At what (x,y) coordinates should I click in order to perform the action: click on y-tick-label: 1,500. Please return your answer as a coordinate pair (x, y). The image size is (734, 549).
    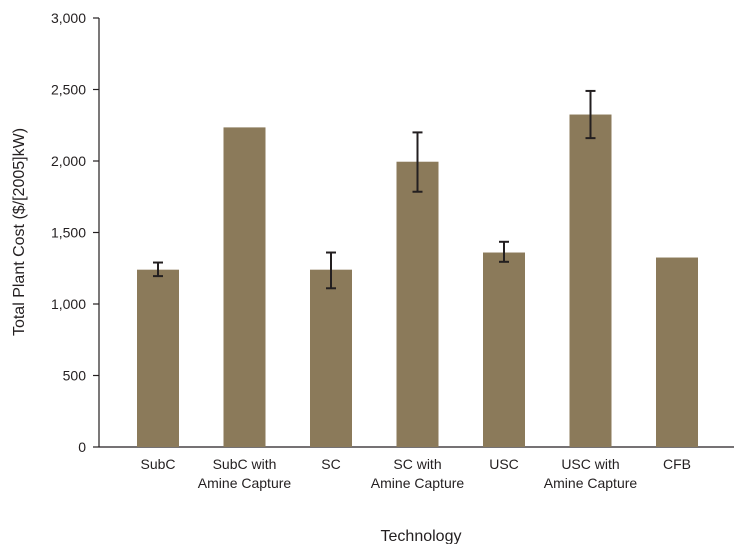
    Looking at the image, I should click on (68, 233).